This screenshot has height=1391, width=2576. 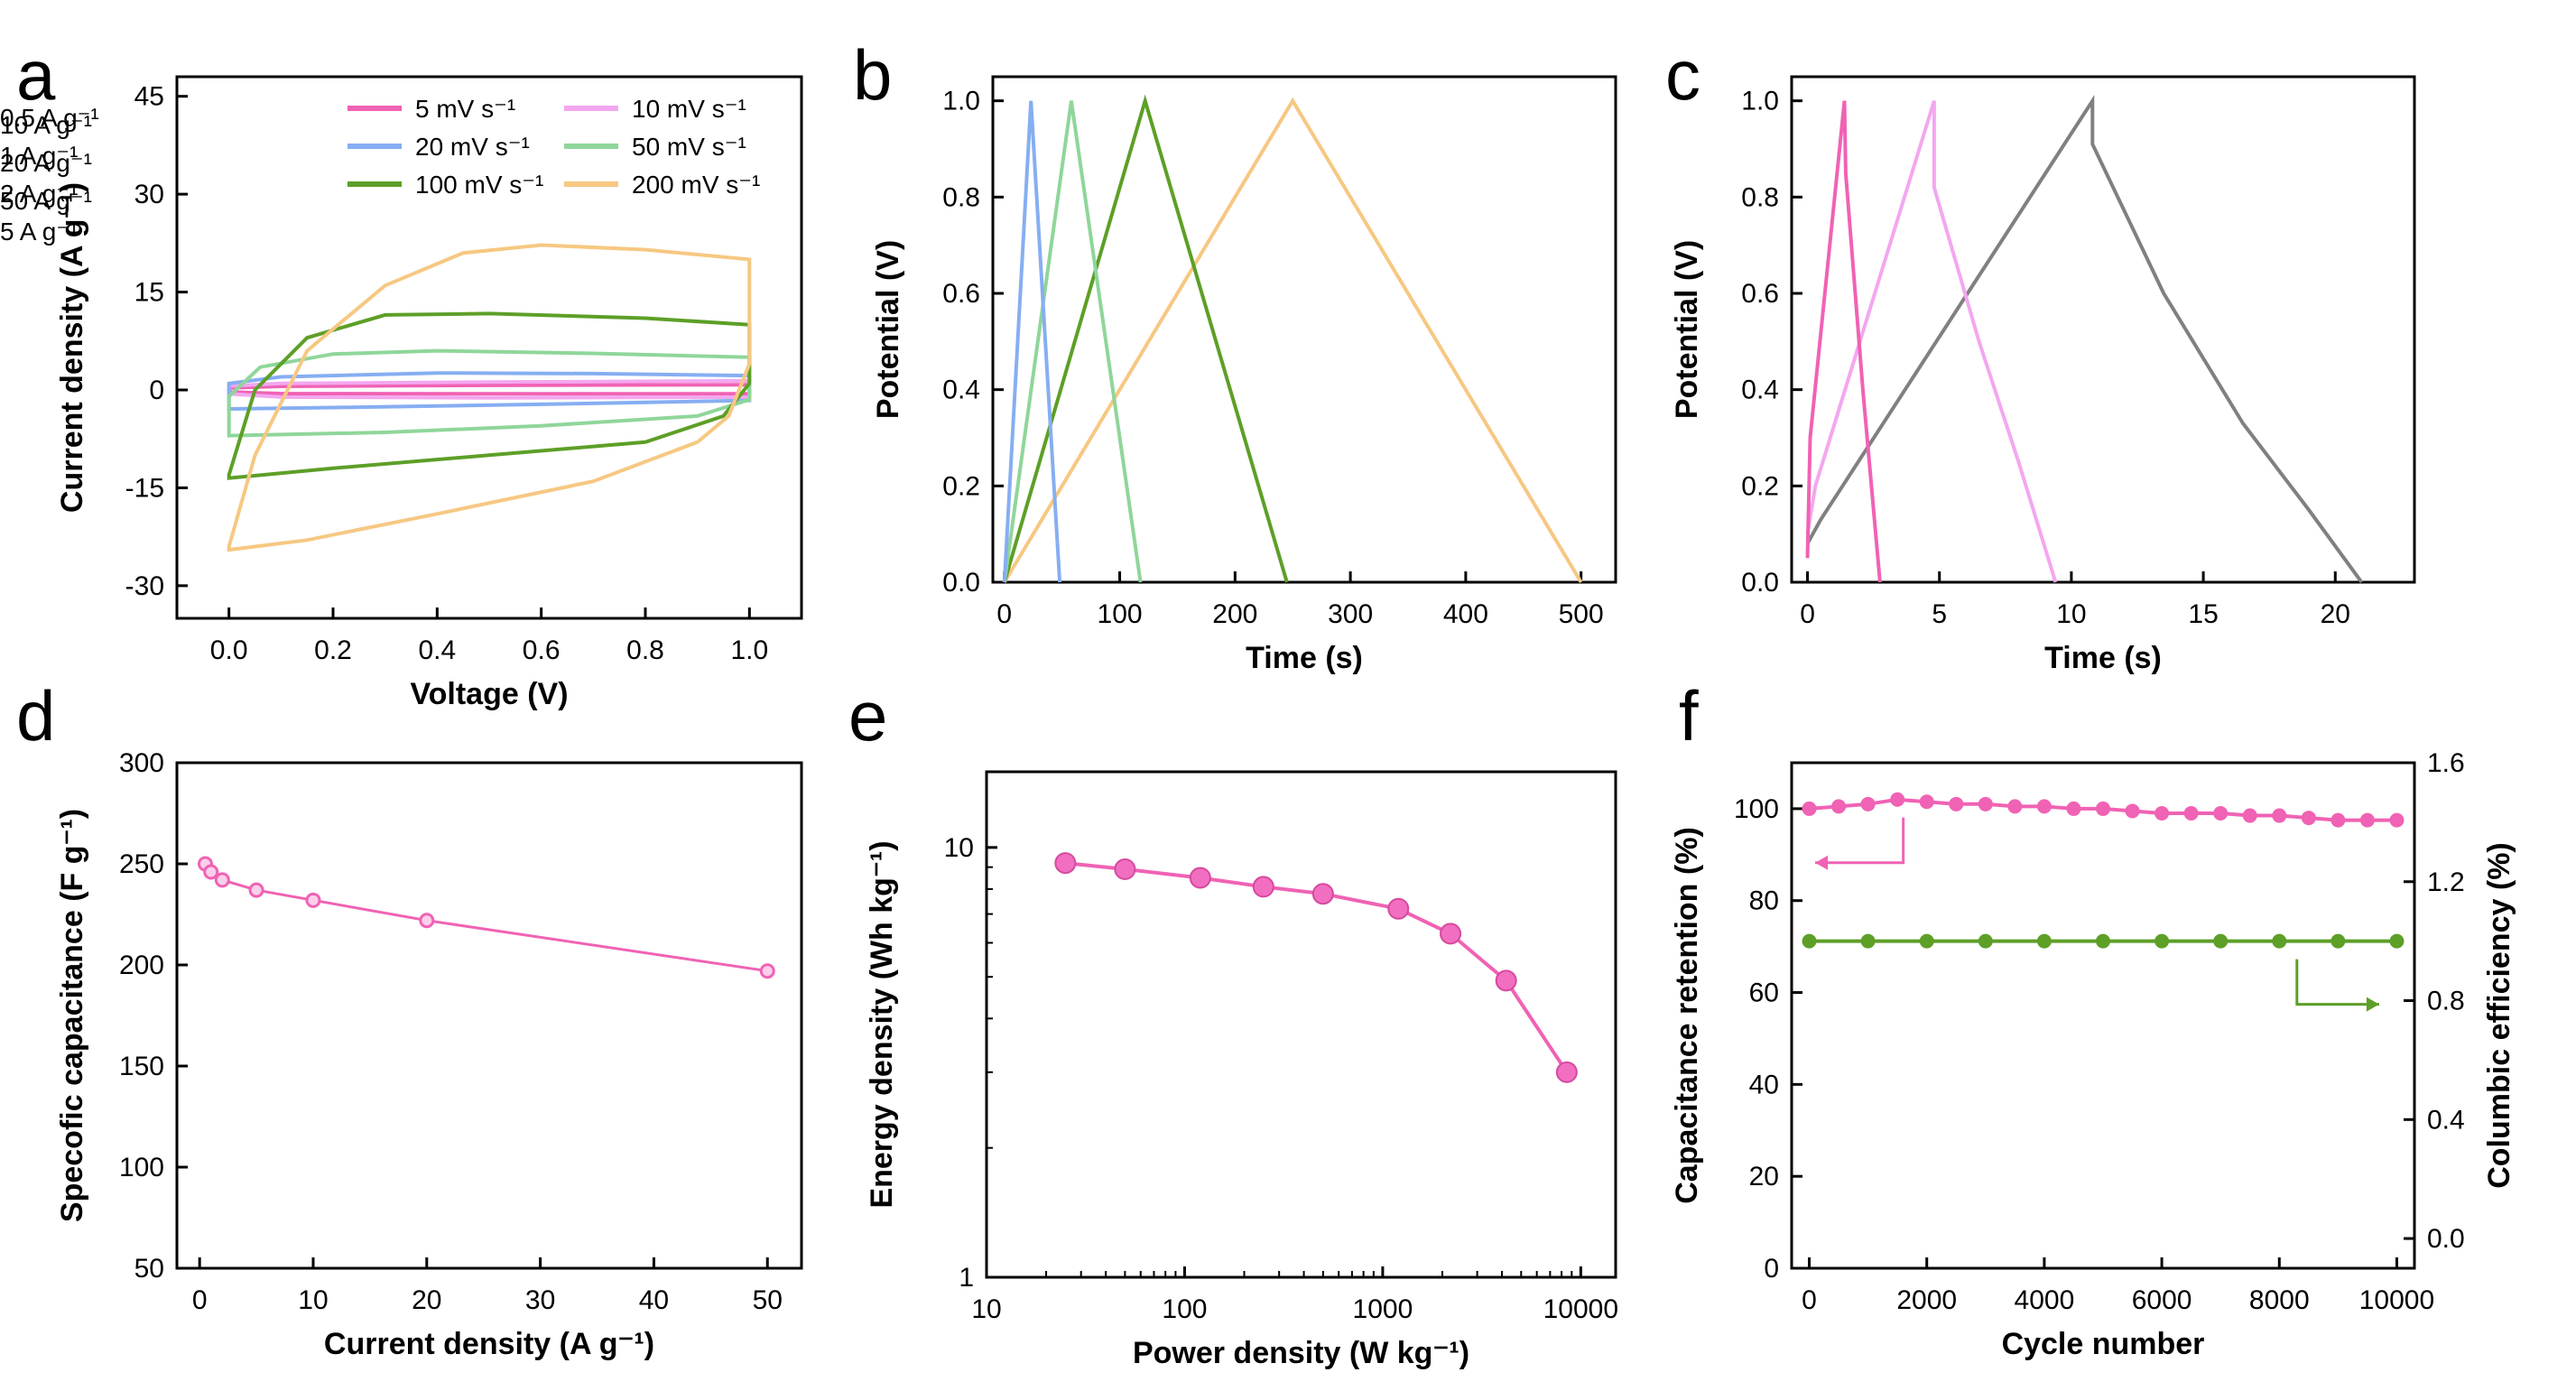 I want to click on panel-a-y-tick-label: 0, so click(x=156, y=390).